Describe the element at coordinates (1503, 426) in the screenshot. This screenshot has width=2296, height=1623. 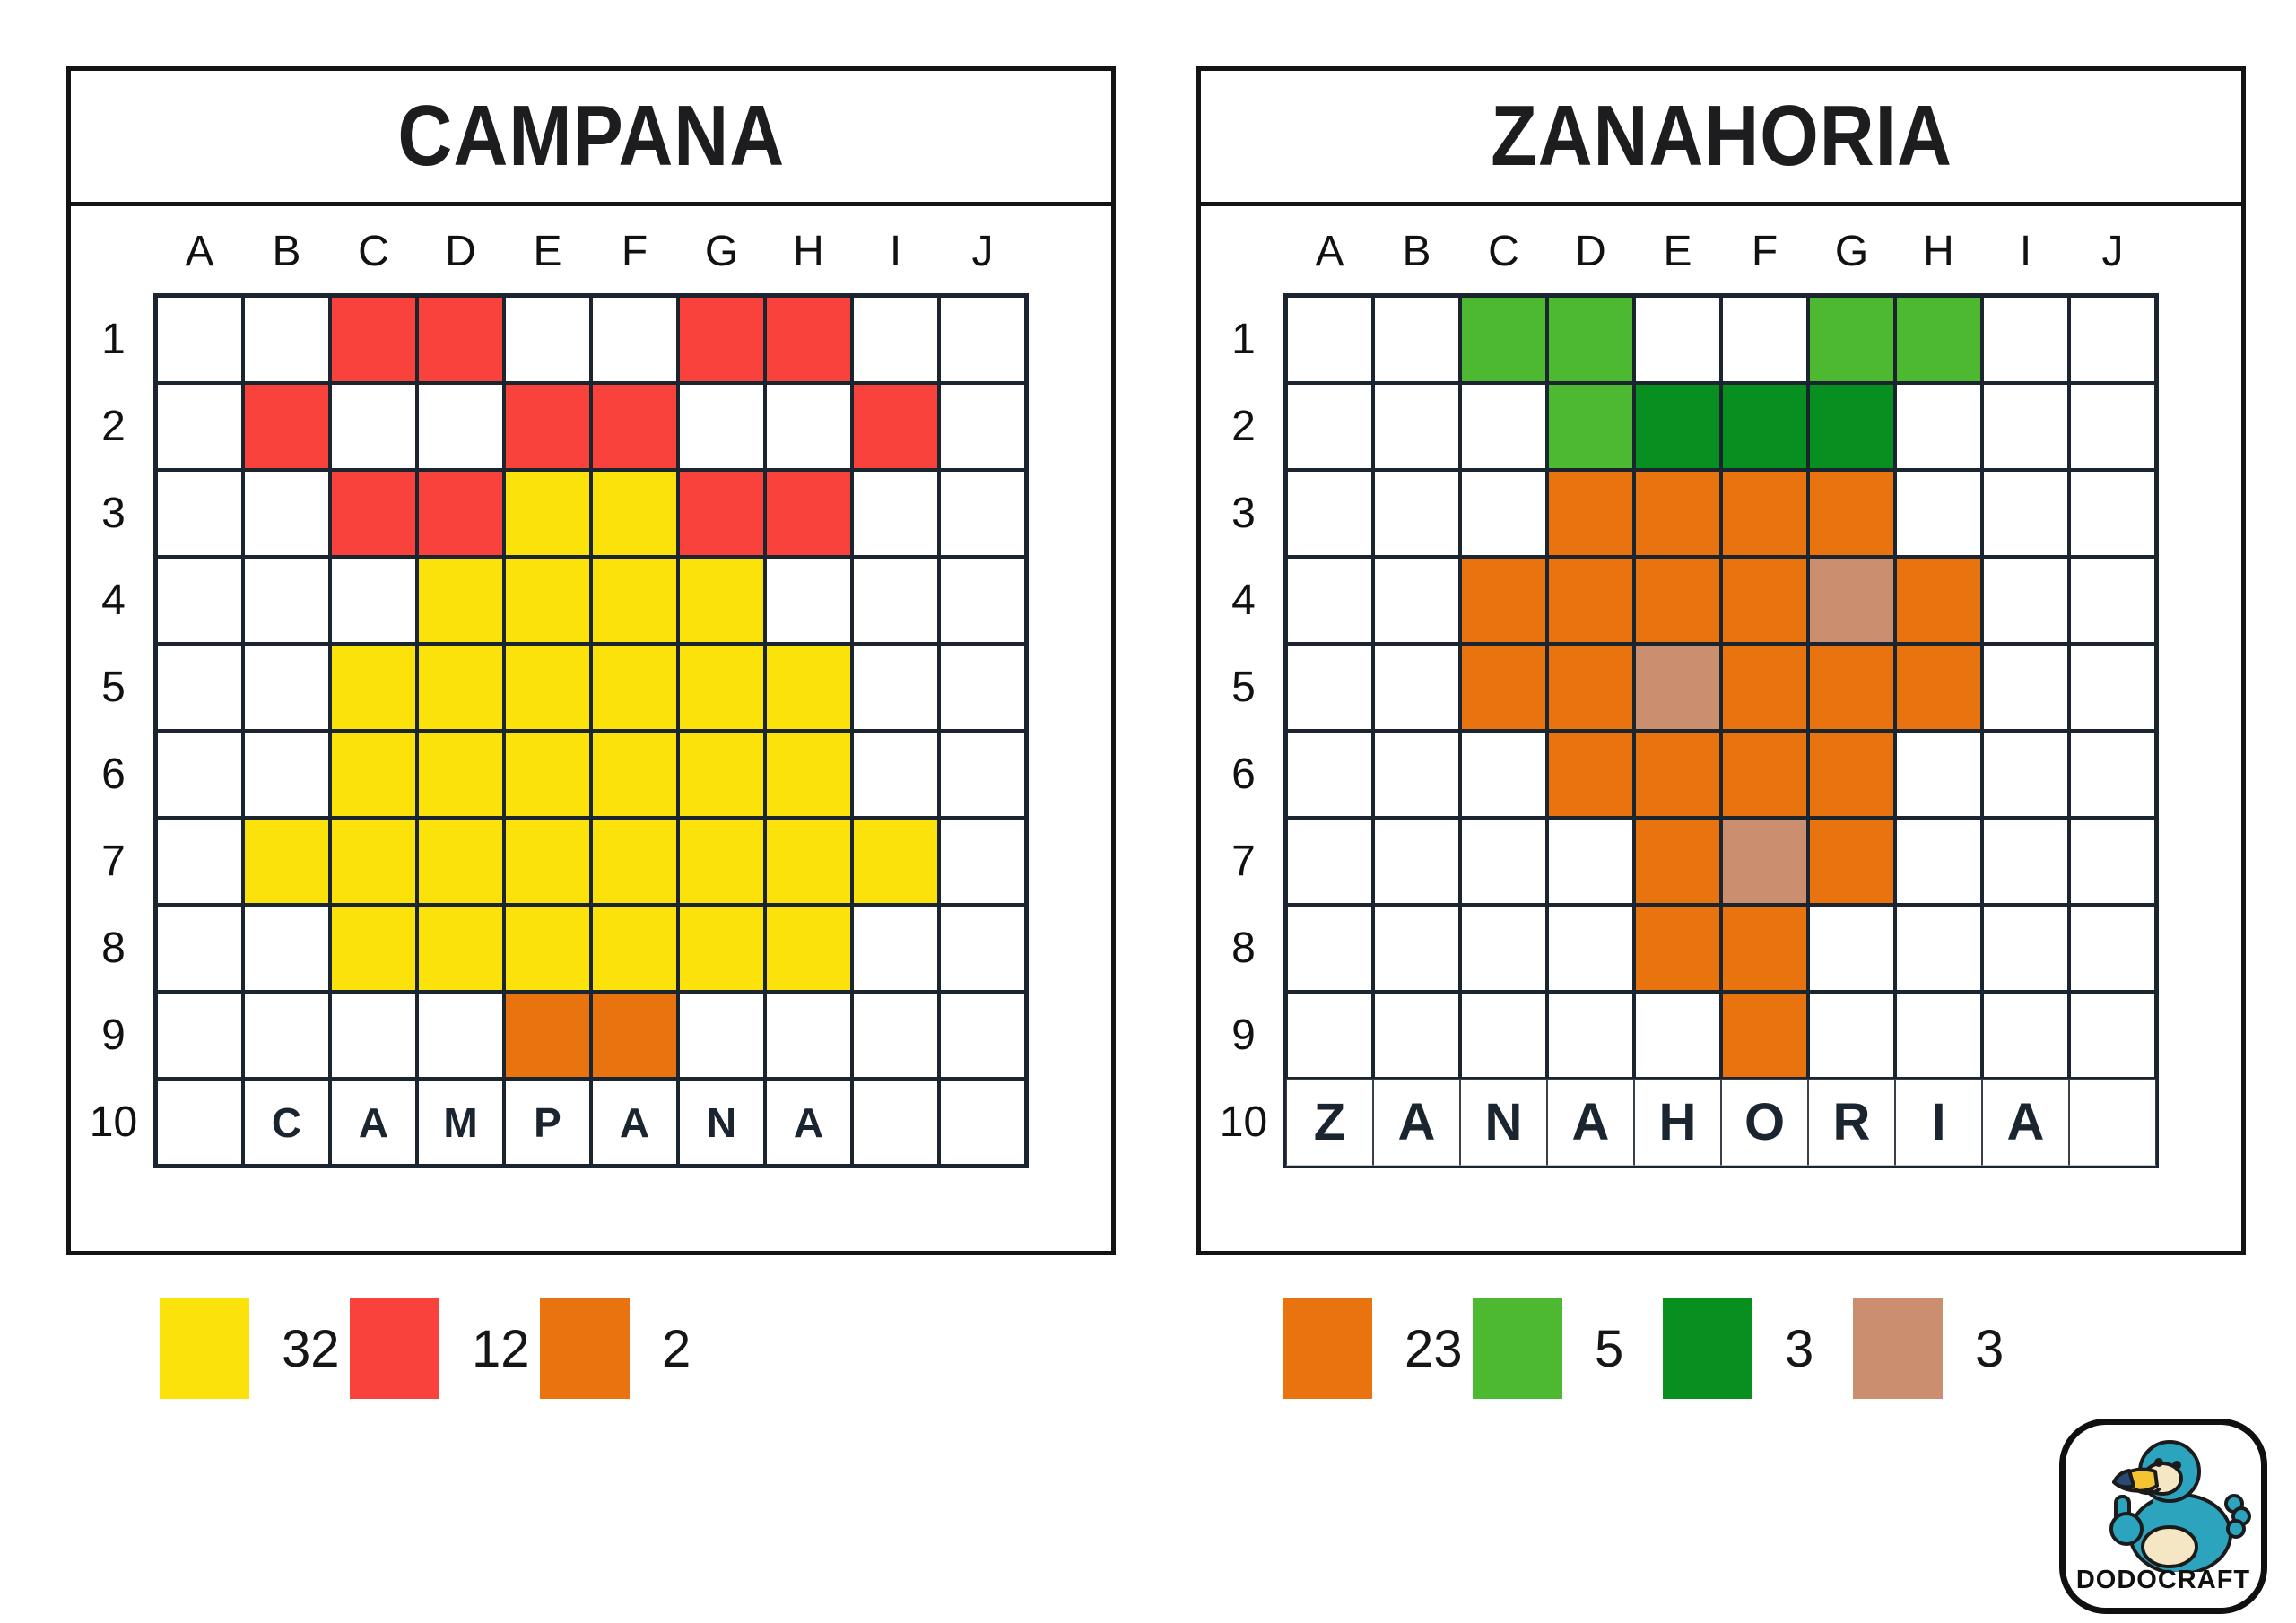
I see `grid-cell-C2` at that location.